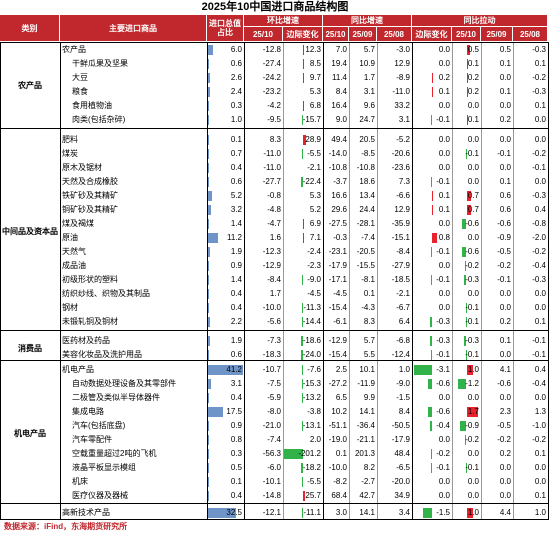  I want to click on value-y1: -15.4, so click(337, 307).